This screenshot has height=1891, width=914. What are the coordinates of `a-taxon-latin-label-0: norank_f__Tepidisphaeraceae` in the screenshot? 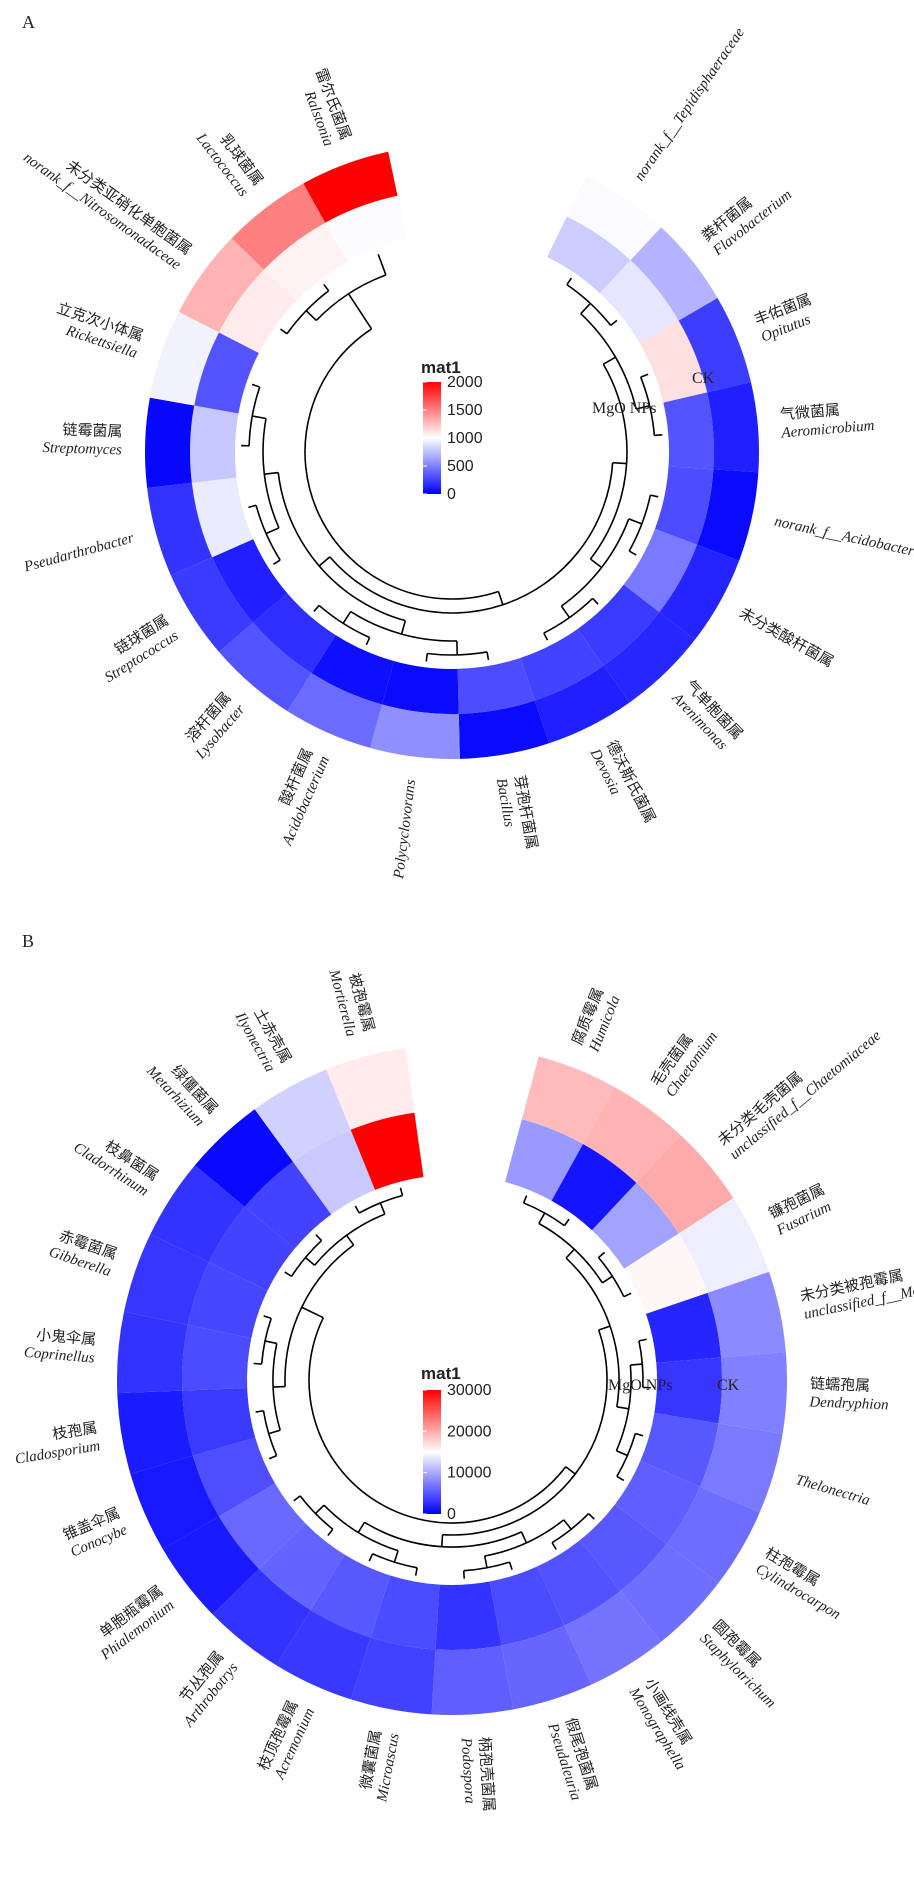 It's located at (690, 104).